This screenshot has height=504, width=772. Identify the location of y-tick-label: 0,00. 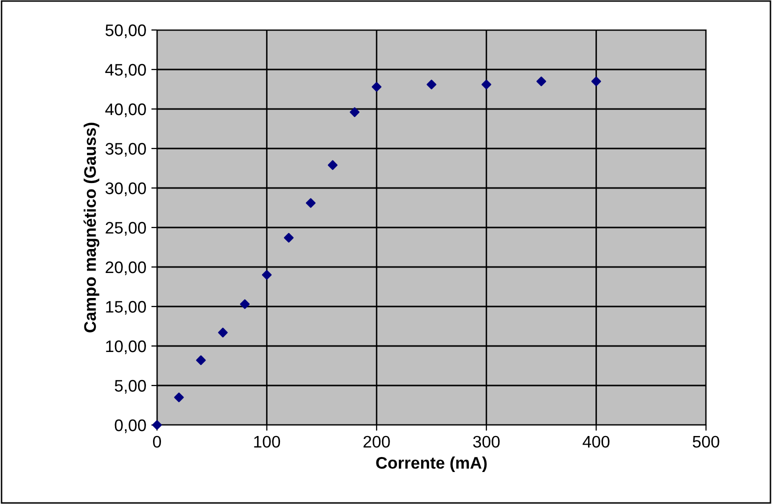
(130, 426).